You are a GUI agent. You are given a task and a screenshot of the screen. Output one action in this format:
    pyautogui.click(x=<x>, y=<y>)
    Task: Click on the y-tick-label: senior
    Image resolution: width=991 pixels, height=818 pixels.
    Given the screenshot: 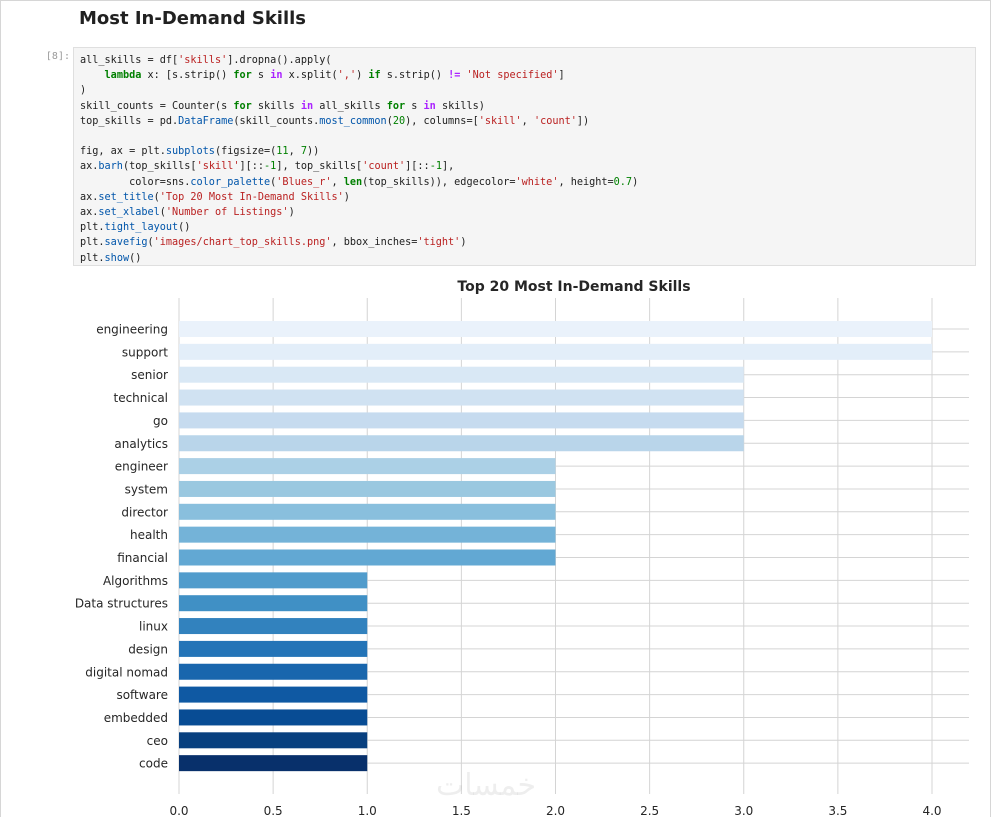 What is the action you would take?
    pyautogui.click(x=149, y=375)
    